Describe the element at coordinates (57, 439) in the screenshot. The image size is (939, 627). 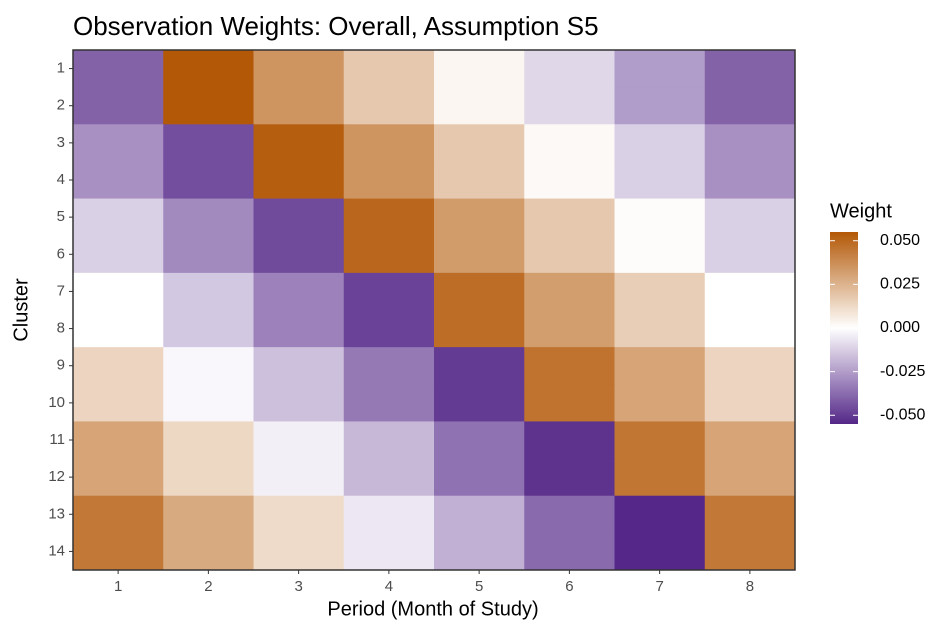
I see `y-tick-label: 11` at that location.